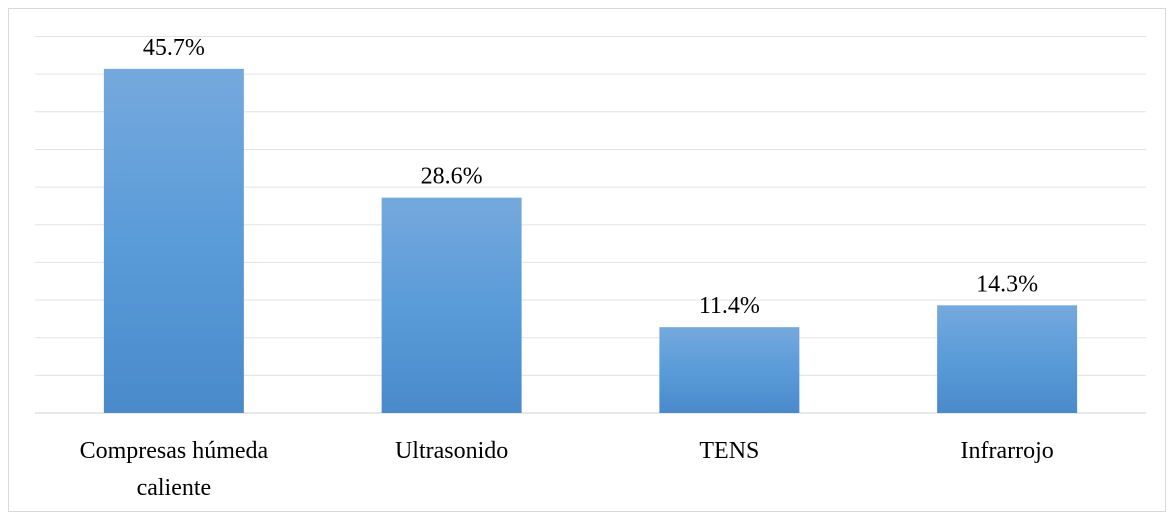  I want to click on data-label: 45.7%, so click(174, 48).